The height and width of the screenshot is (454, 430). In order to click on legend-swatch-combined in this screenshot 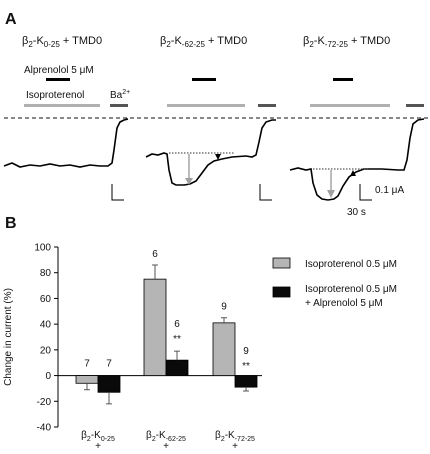, I will do `click(281, 292)`.